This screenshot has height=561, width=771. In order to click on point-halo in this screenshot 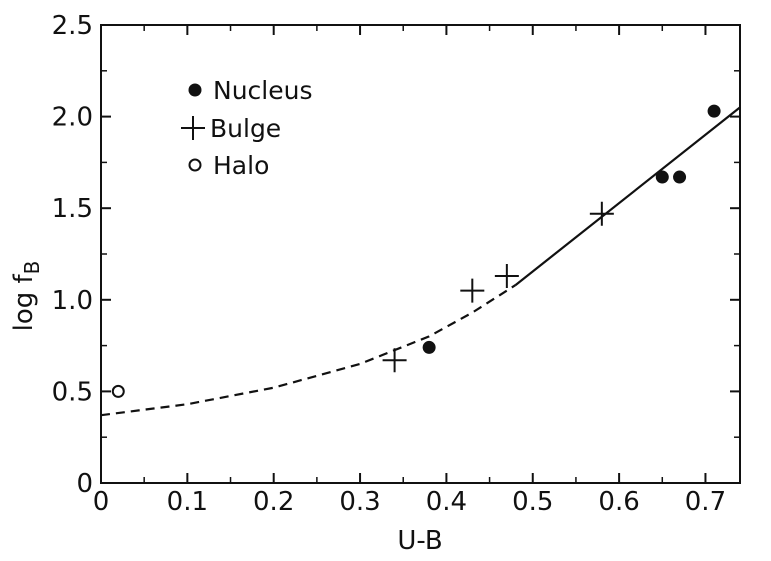, I will do `click(118, 391)`.